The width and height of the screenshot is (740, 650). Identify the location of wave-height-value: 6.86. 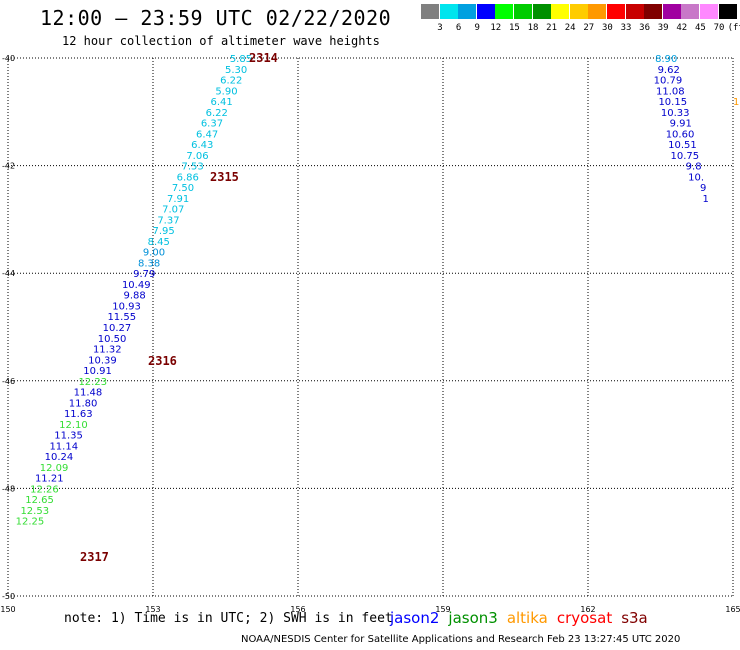
(188, 177).